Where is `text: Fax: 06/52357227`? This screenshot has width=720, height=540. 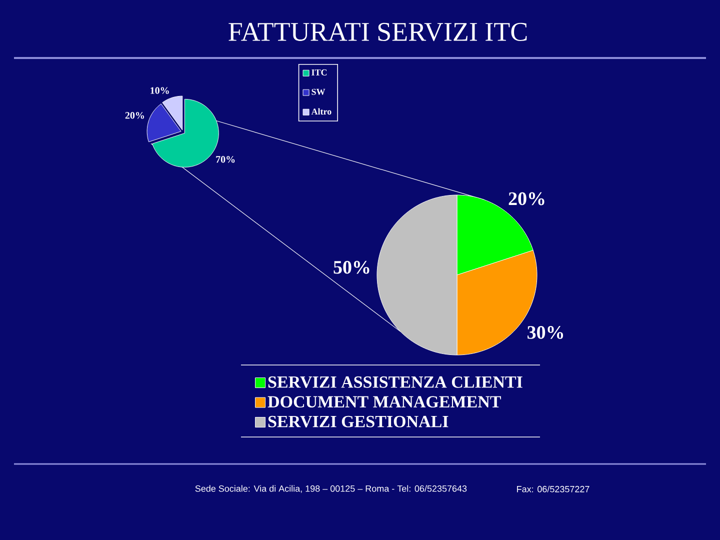 text: Fax: 06/52357227 is located at coordinates (553, 489).